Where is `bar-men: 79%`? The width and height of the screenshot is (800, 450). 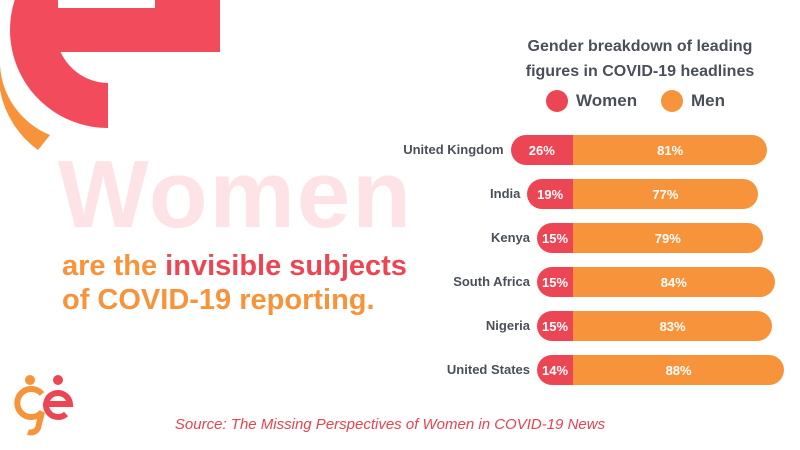
bar-men: 79% is located at coordinates (668, 238).